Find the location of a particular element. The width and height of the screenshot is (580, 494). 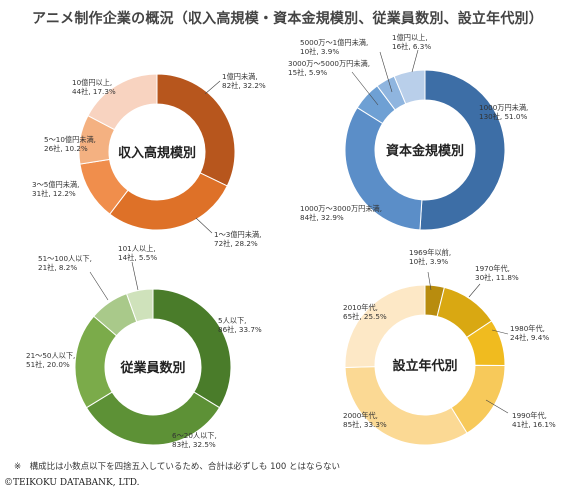

capital-slice-5-value: 16社, 6.3% is located at coordinates (411, 46).